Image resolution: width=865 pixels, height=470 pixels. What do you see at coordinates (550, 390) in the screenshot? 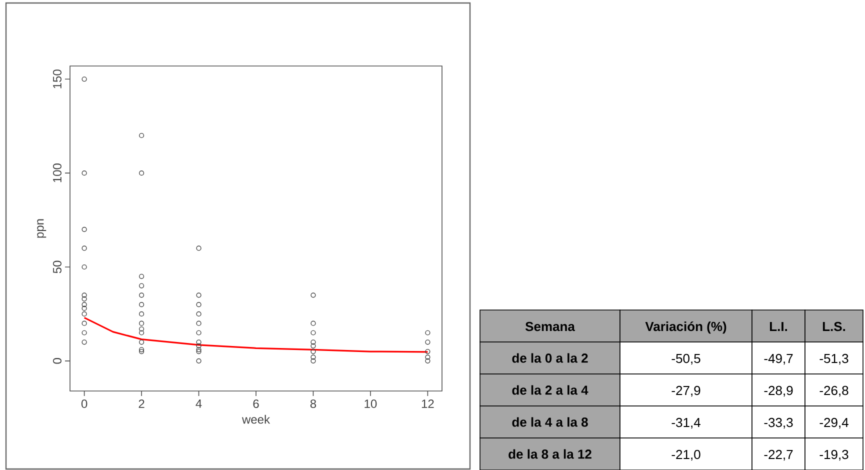
I see `category-label: de la 2 a la 4` at bounding box center [550, 390].